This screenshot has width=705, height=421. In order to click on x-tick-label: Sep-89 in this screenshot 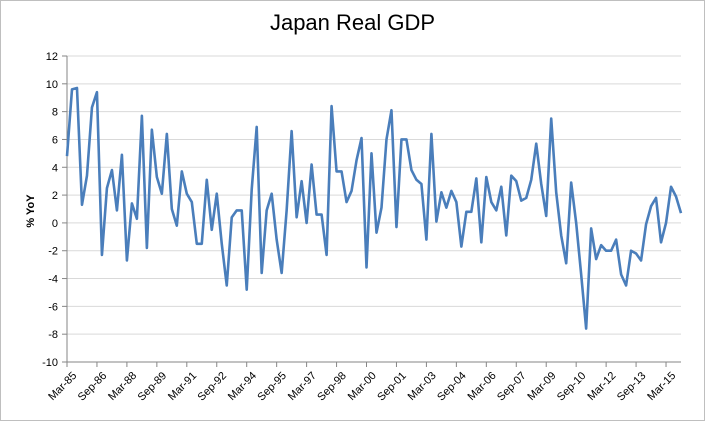, I will do `click(153, 387)`.